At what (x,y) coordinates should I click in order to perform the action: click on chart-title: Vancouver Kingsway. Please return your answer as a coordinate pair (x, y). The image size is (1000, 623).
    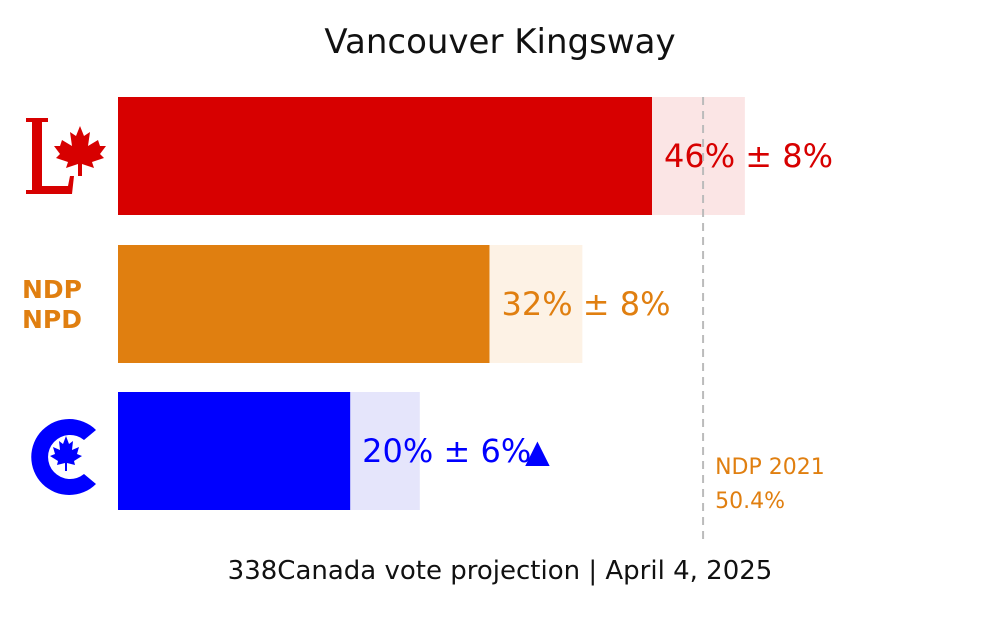
    Looking at the image, I should click on (500, 42).